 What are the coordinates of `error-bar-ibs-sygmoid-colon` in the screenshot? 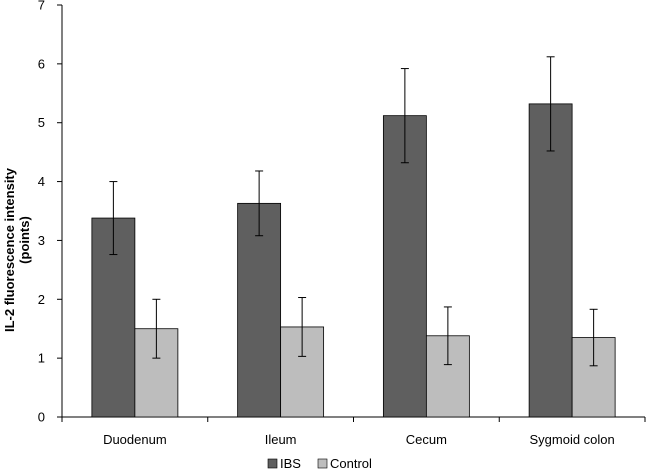 It's located at (550, 104).